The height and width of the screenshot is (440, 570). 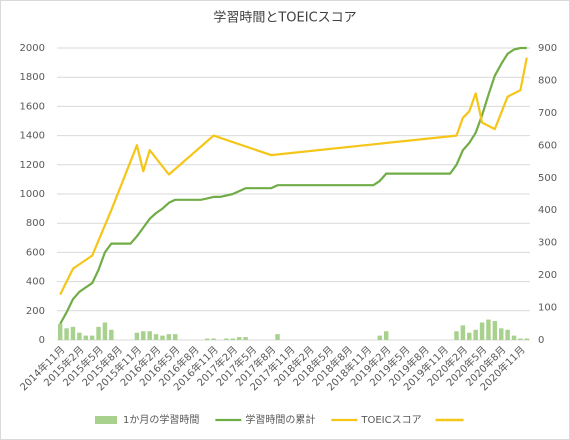 I want to click on legend-label: TOEICスコア, so click(x=390, y=420).